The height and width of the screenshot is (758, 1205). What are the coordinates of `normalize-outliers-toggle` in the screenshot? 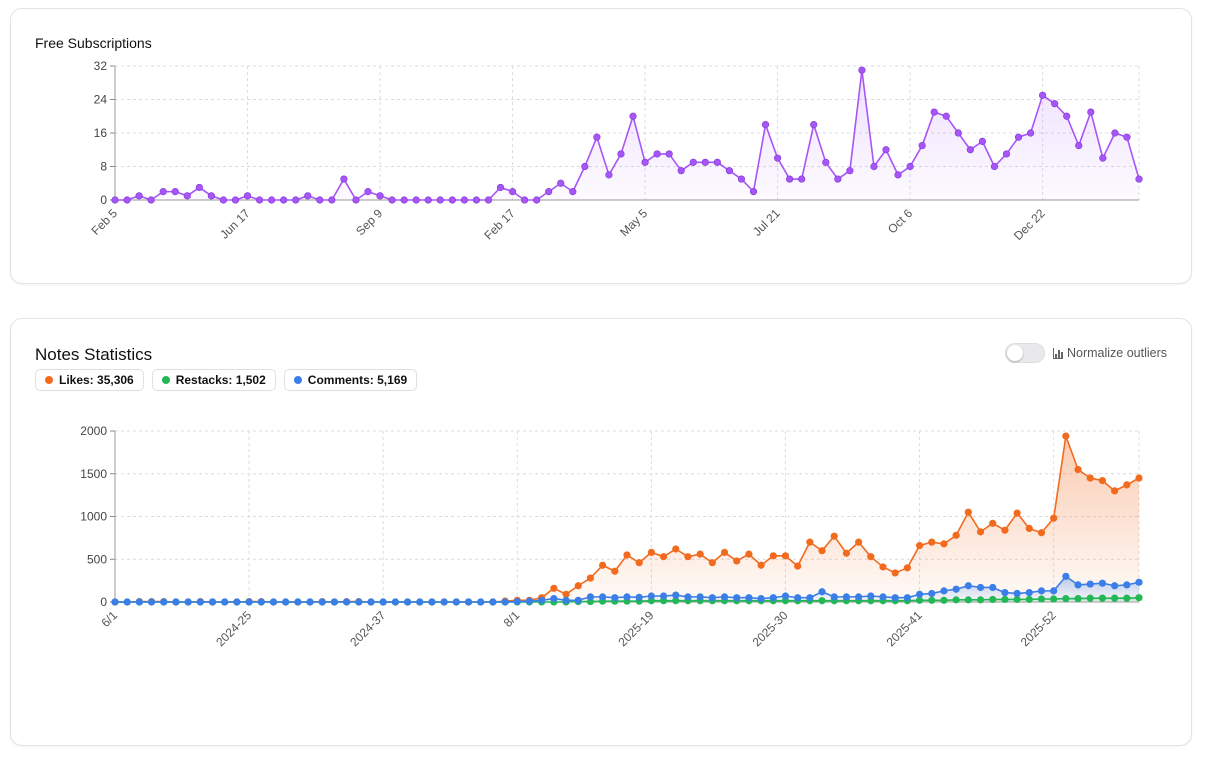 It's located at (1024, 353).